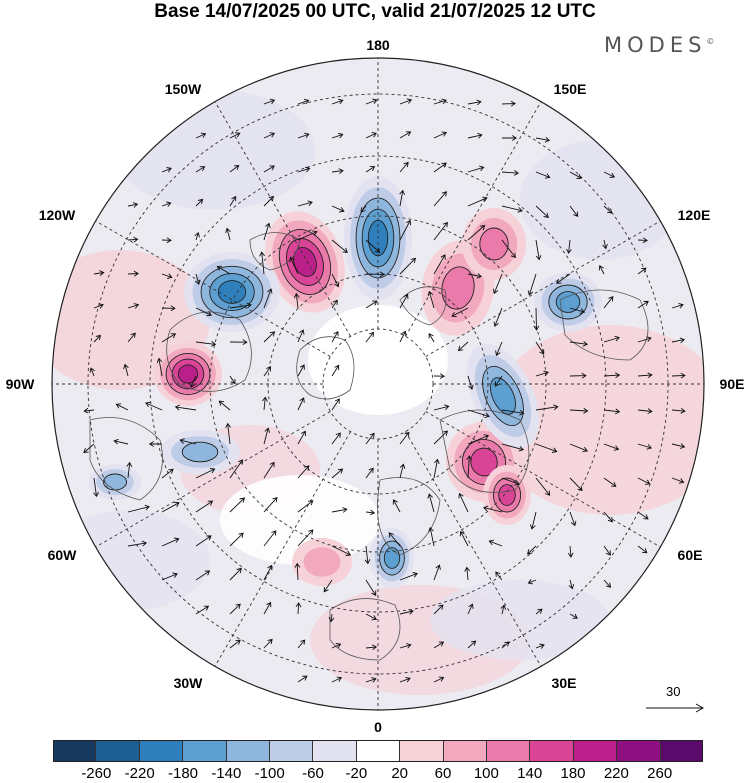 This screenshot has height=783, width=750. What do you see at coordinates (269, 773) in the screenshot?
I see `colorbar-tick-label: -100` at bounding box center [269, 773].